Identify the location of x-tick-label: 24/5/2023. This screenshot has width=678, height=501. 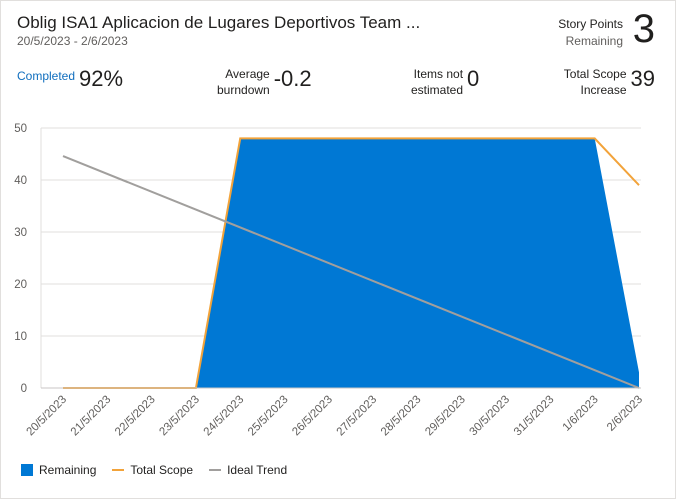
(224, 416).